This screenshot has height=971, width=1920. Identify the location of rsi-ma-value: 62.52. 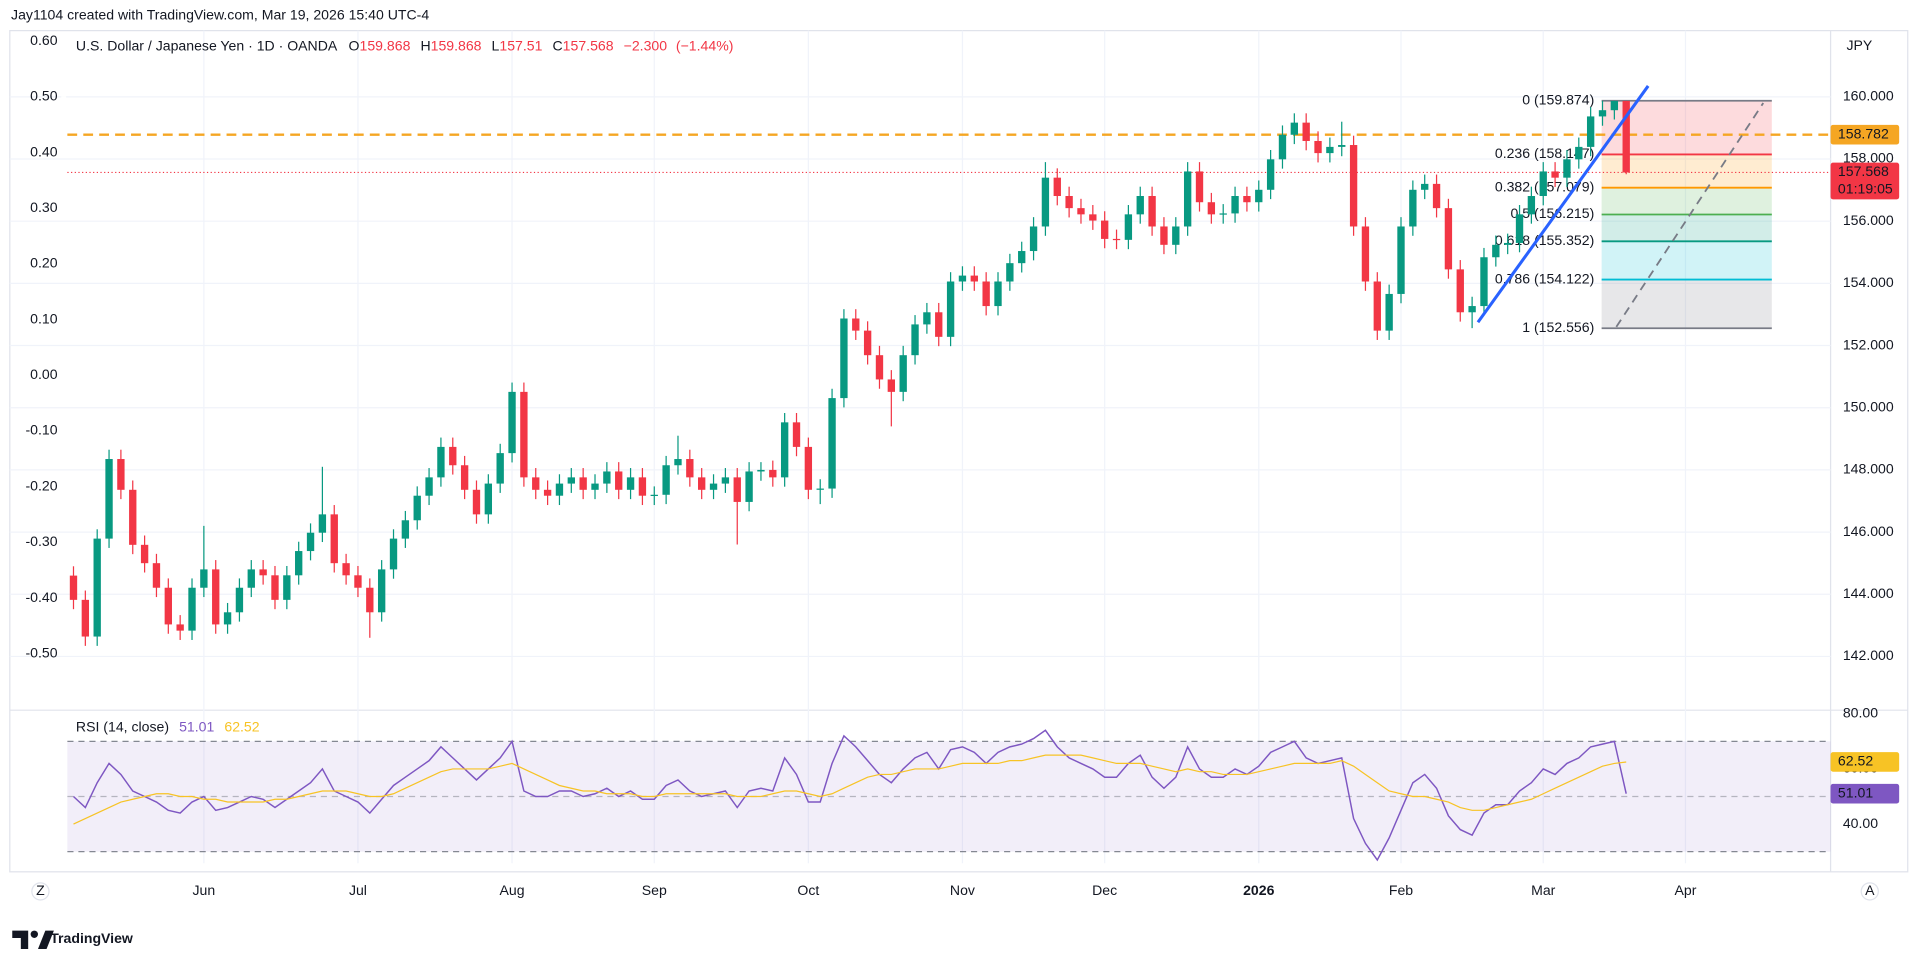
(241, 726).